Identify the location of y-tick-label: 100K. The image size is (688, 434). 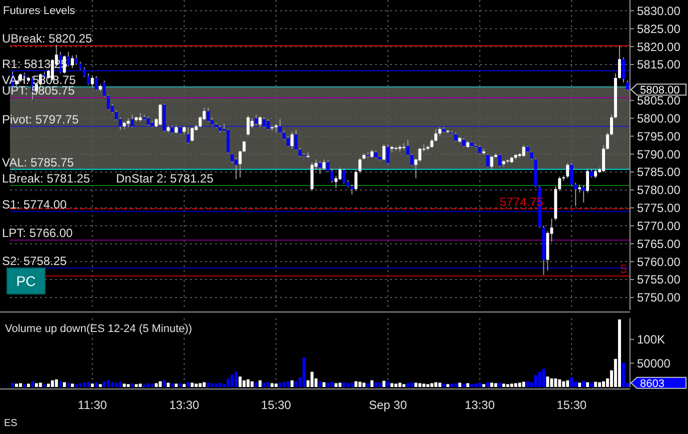
(651, 339).